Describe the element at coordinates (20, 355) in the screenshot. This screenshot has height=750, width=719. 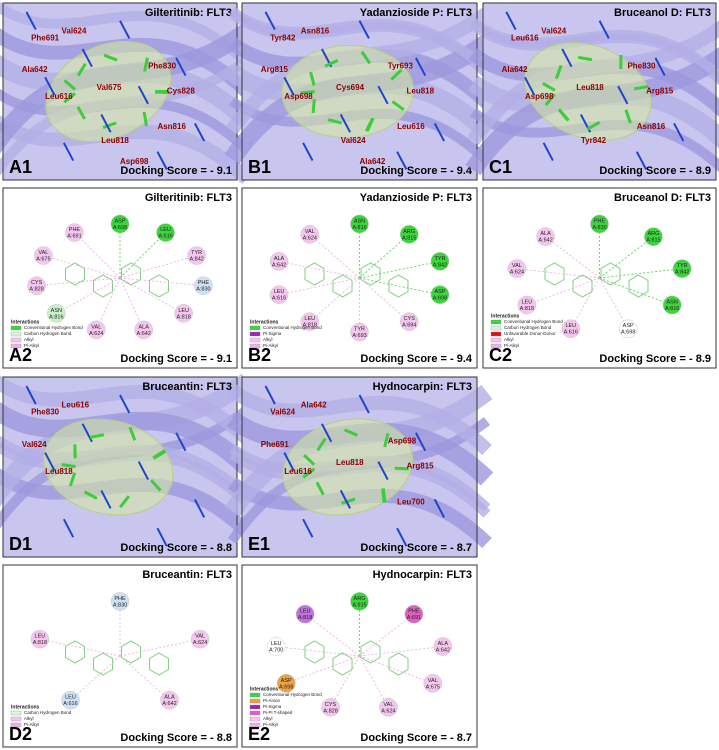
I see `panel-label: A2` at that location.